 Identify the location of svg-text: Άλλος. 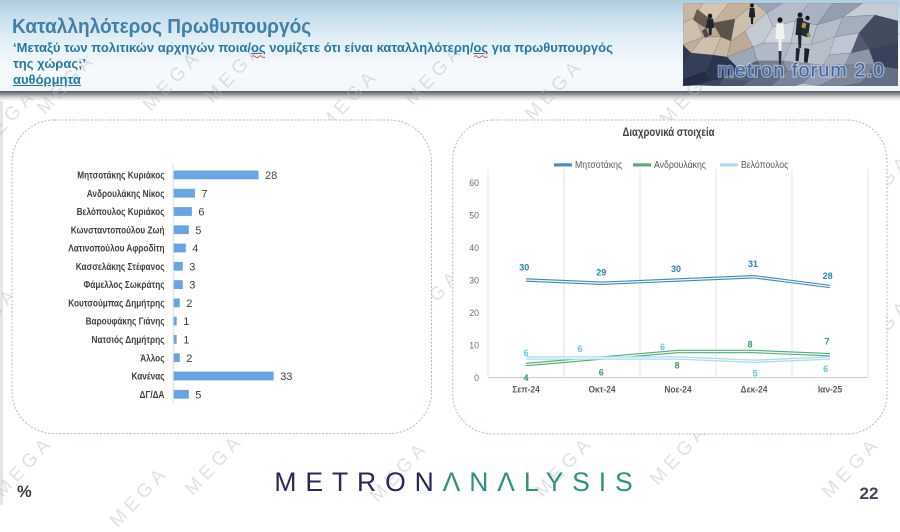
(152, 358).